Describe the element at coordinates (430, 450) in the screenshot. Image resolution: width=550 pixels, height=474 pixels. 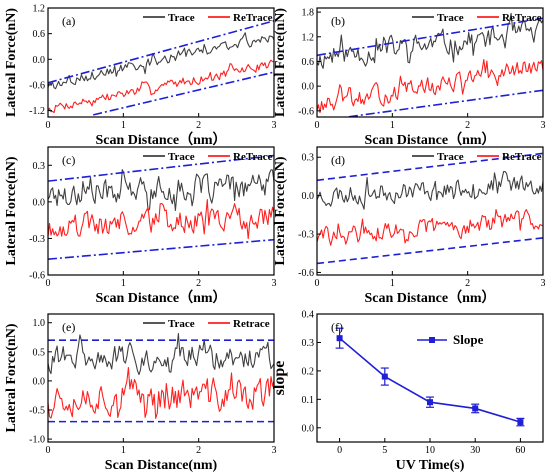
I see `x-tick-label: 10` at that location.